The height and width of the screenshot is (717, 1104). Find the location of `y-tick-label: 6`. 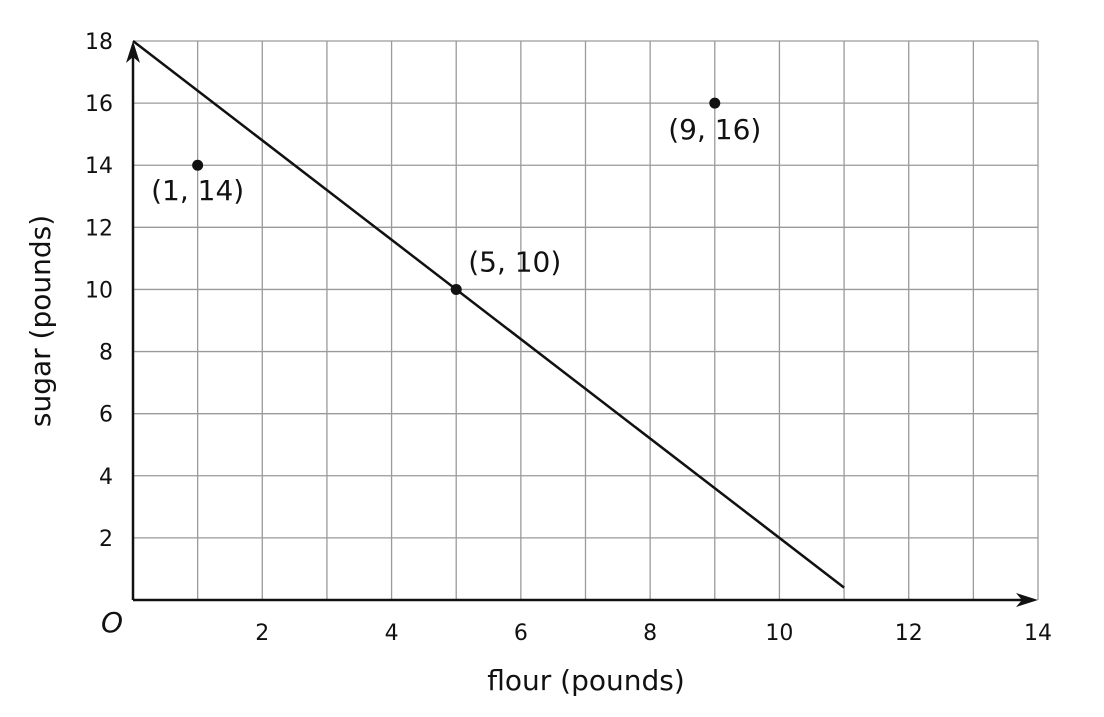

y-tick-label: 6 is located at coordinates (106, 415).